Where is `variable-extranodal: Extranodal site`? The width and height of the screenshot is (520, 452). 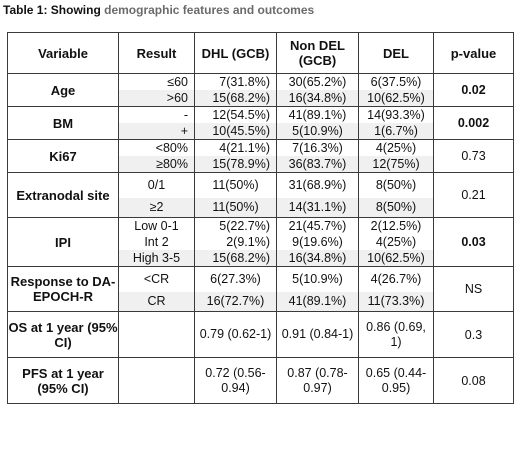 variable-extranodal: Extranodal site is located at coordinates (63, 195).